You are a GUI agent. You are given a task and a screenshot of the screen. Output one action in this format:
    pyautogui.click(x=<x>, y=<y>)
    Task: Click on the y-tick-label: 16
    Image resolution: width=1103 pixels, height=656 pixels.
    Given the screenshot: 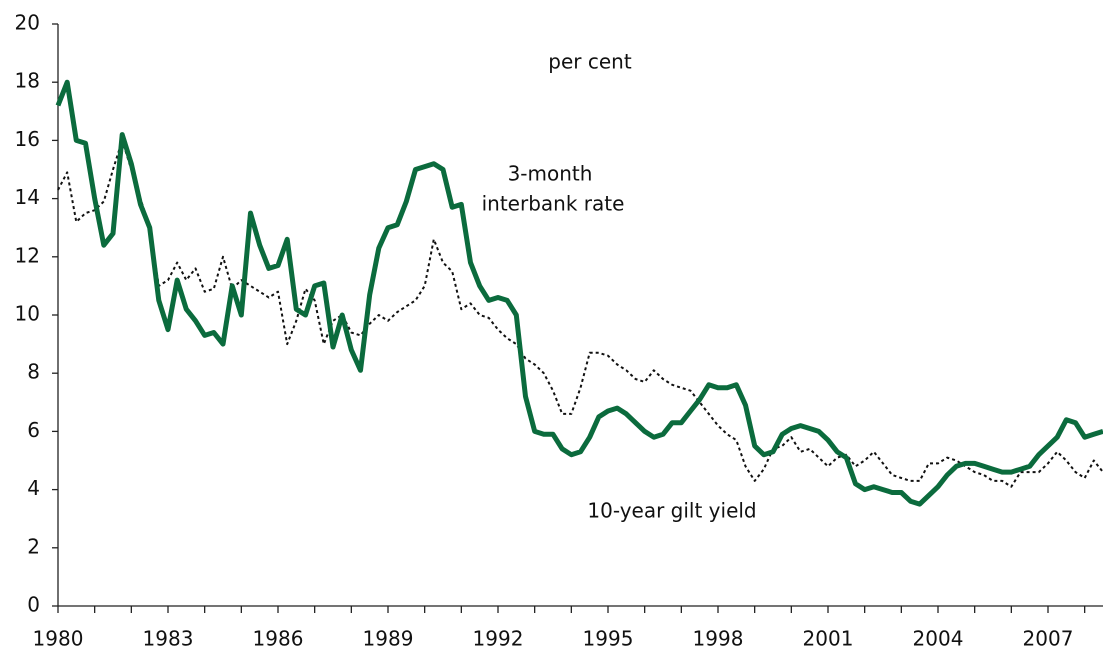 What is the action you would take?
    pyautogui.click(x=27, y=139)
    